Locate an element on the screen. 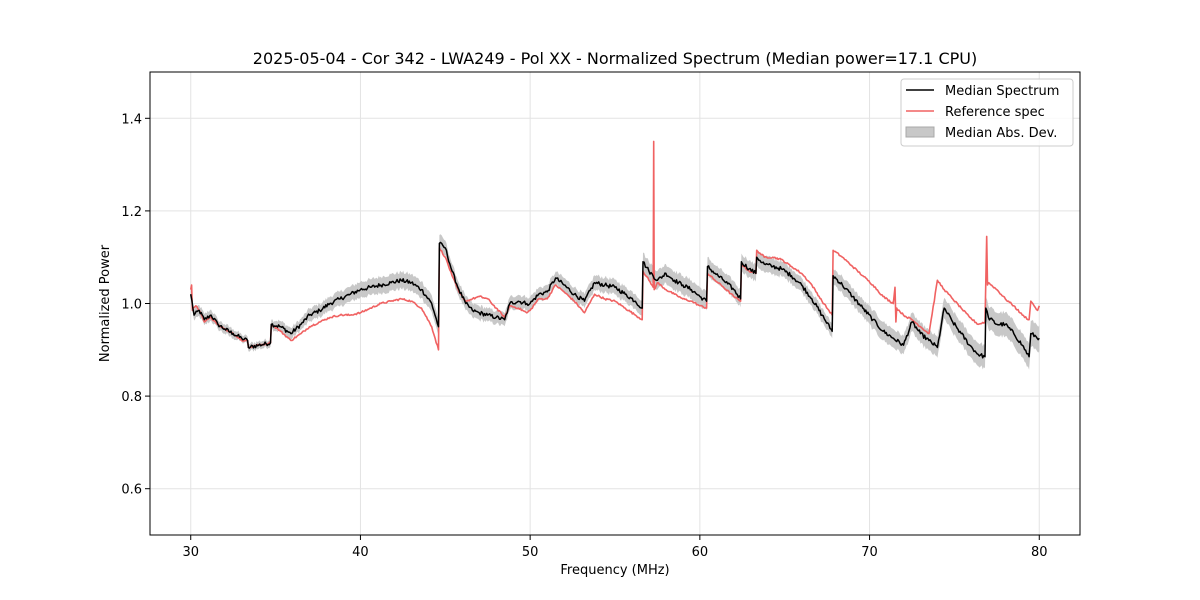 Image resolution: width=1200 pixels, height=600 pixels. x-tick-label: 60 is located at coordinates (700, 552).